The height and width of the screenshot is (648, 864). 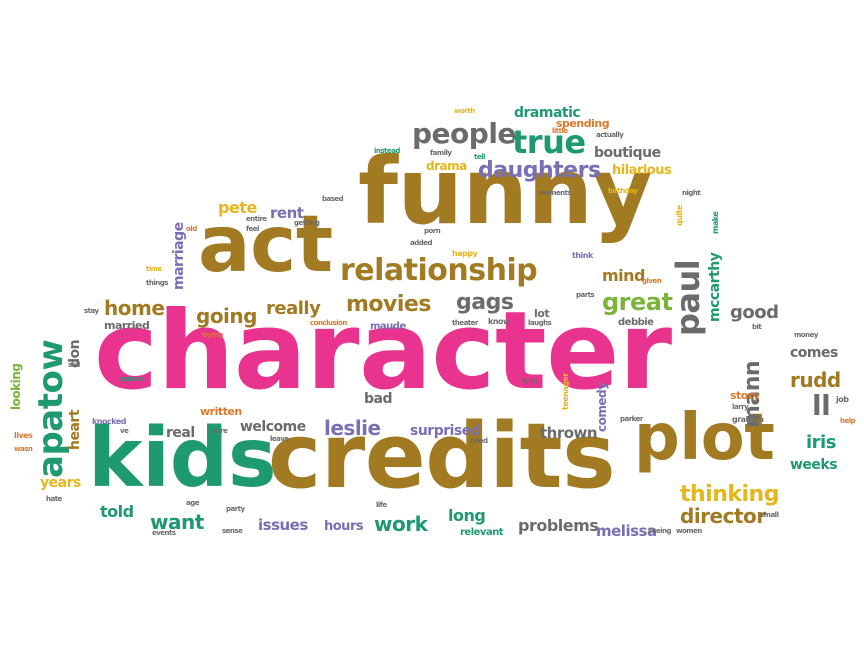 What do you see at coordinates (109, 421) in the screenshot?
I see `word-knocked: knocked` at bounding box center [109, 421].